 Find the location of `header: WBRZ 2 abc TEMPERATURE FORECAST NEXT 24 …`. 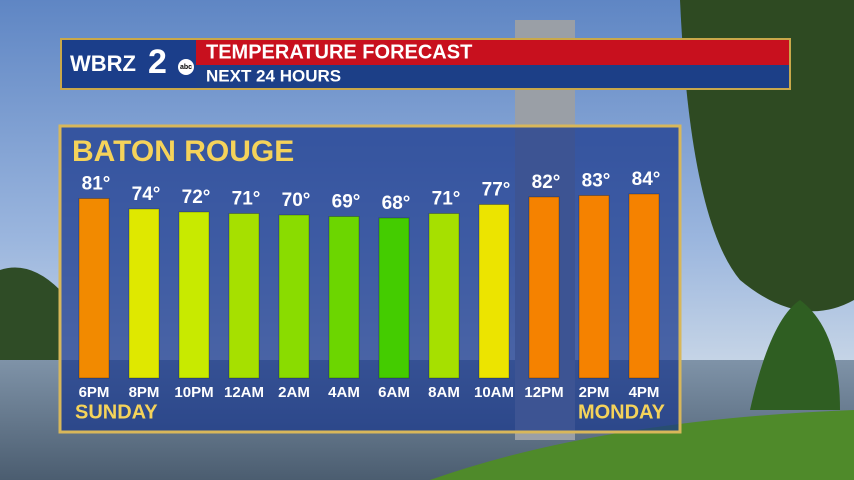

header: WBRZ 2 abc TEMPERATURE FORECAST NEXT 24 … is located at coordinates (425, 64).